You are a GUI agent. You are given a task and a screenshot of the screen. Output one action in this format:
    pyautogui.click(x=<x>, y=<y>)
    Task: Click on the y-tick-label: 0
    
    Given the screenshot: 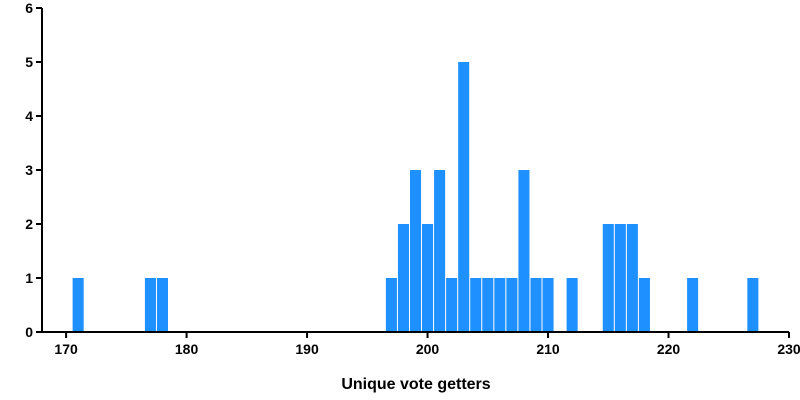 What is the action you would take?
    pyautogui.click(x=29, y=332)
    